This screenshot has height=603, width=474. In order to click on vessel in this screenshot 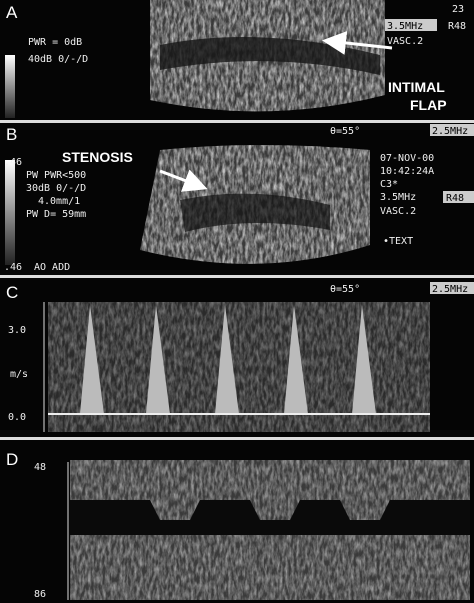, I will do `click(255, 212)`.